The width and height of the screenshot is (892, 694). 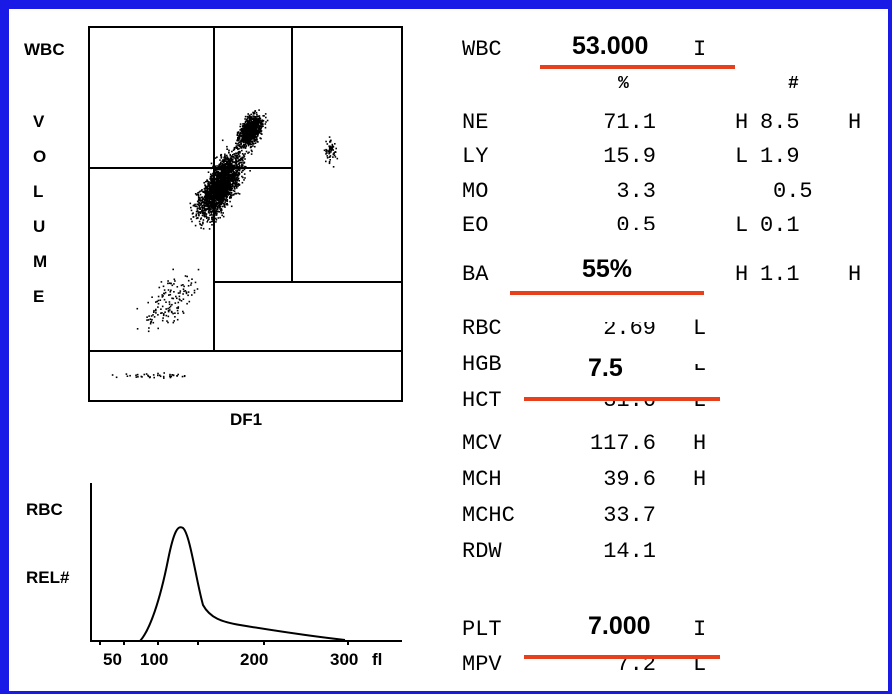 What do you see at coordinates (700, 629) in the screenshot?
I see `plt-flag: I` at bounding box center [700, 629].